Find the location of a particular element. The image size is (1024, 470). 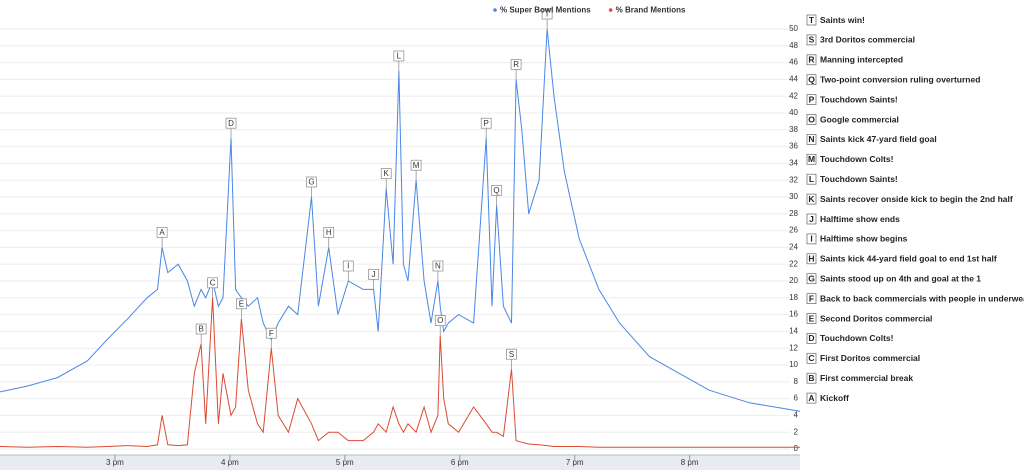

event-text: First Doritos commercial is located at coordinates (870, 358).